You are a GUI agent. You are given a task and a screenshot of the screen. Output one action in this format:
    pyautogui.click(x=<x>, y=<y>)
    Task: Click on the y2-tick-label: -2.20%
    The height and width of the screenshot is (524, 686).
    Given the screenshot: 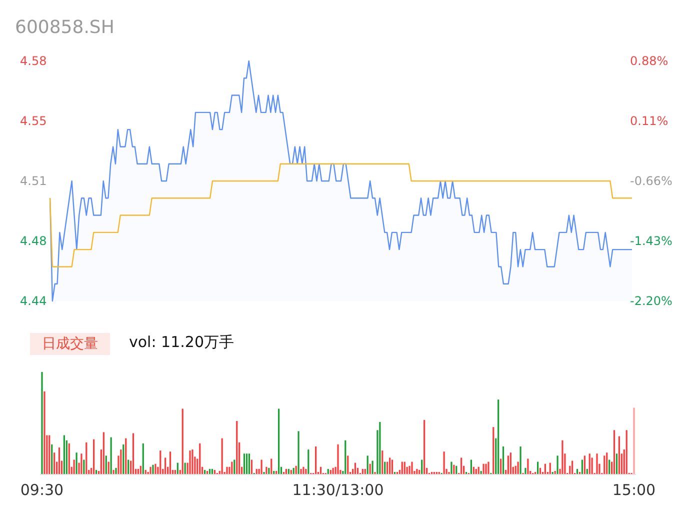 What is the action you would take?
    pyautogui.click(x=651, y=301)
    